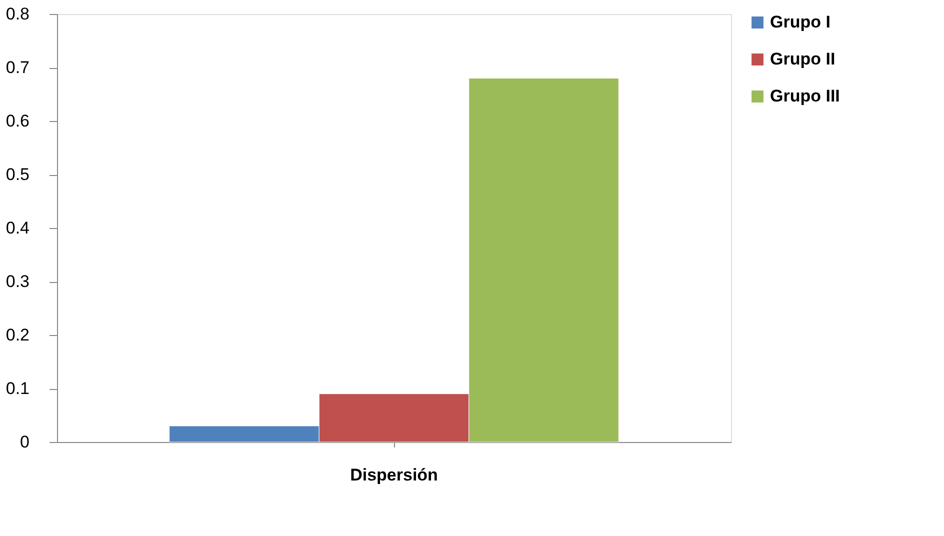  Describe the element at coordinates (18, 14) in the screenshot. I see `y-tick-label: 0.8` at that location.